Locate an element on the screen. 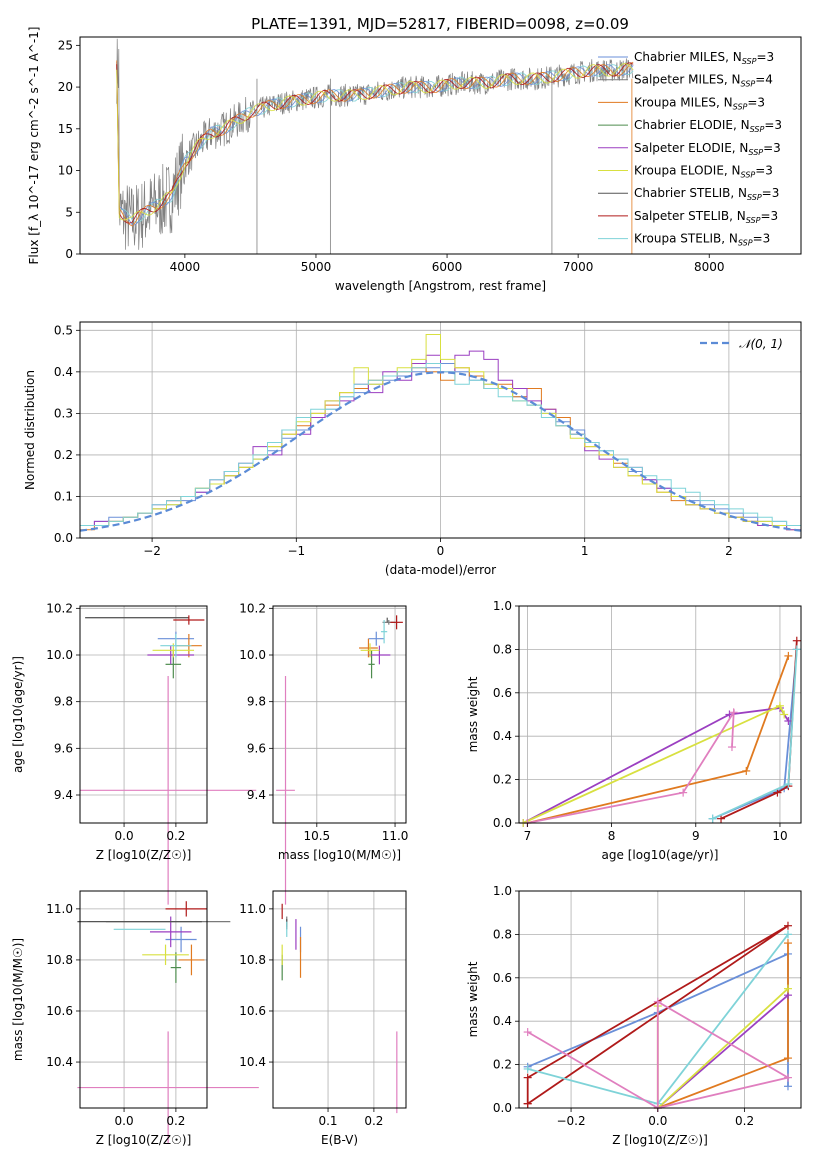 The height and width of the screenshot is (1170, 819). x-axis-label: (data-model)/error is located at coordinates (440, 570).